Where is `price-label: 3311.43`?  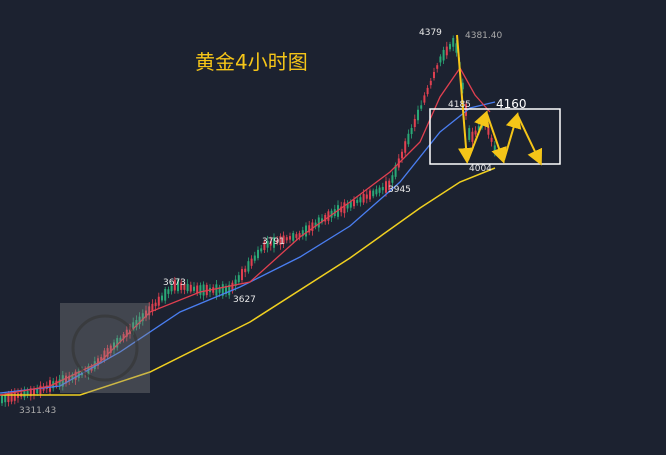 price-label: 3311.43 is located at coordinates (37, 411).